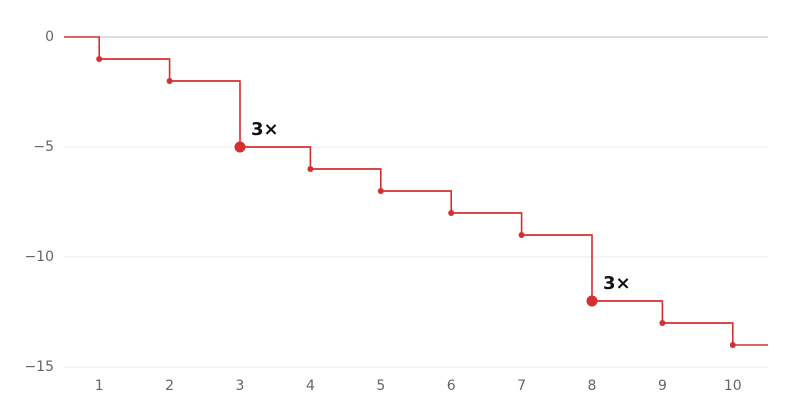 The image size is (800, 420). What do you see at coordinates (43, 147) in the screenshot?
I see `y-tick-label: −5` at bounding box center [43, 147].